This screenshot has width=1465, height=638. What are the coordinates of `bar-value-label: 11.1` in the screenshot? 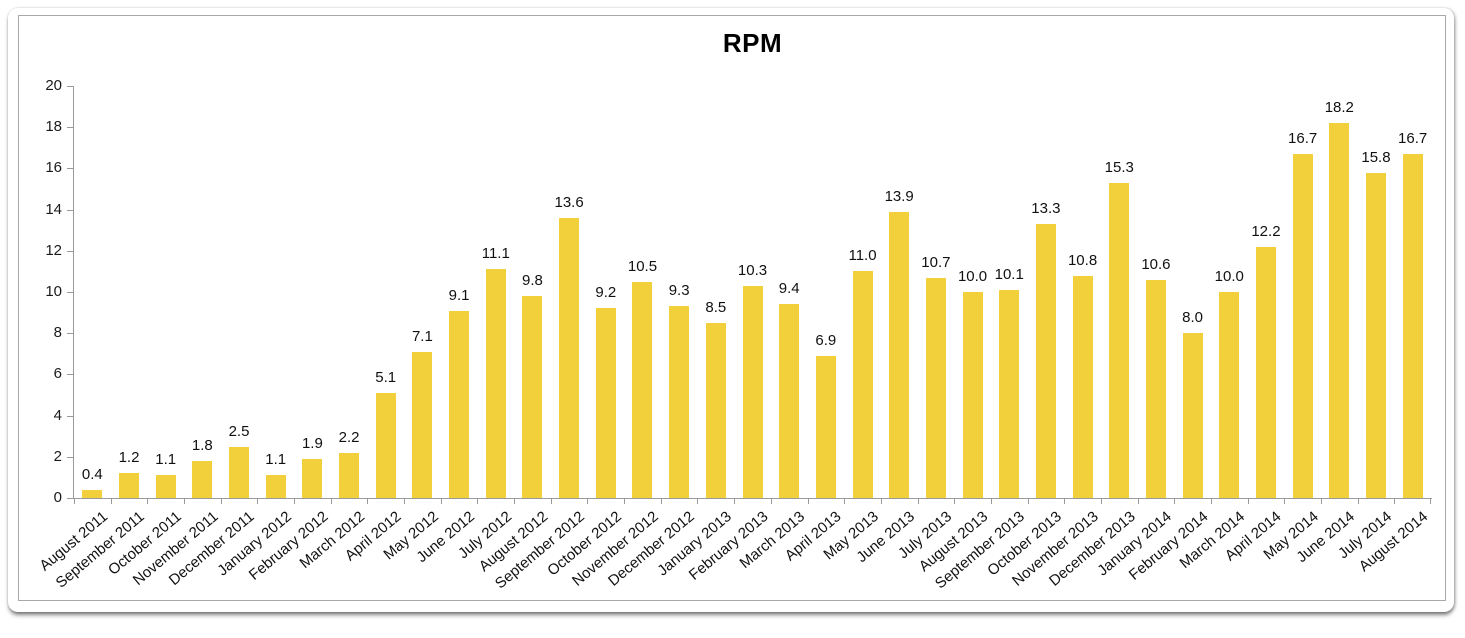 It's located at (495, 254).